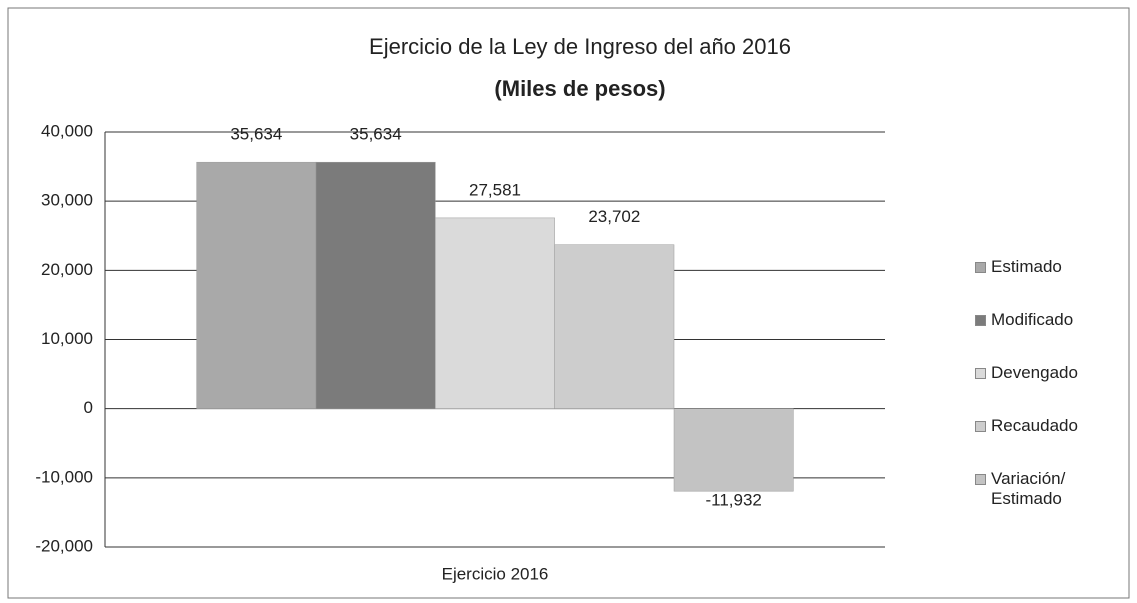 This screenshot has height=603, width=1137. What do you see at coordinates (495, 189) in the screenshot?
I see `data-label: 27,581` at bounding box center [495, 189].